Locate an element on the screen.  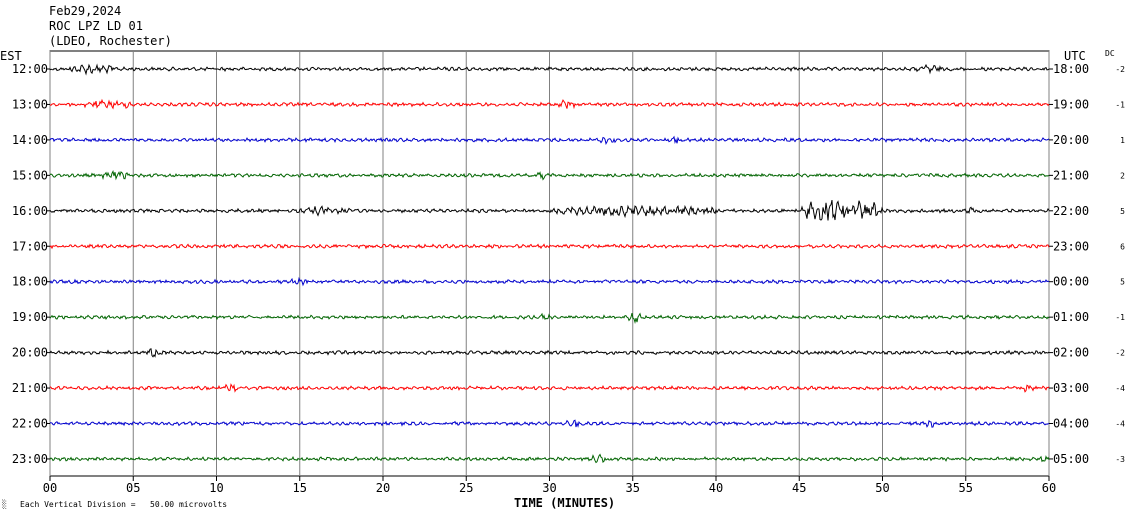
dc-offset-label: -3 is located at coordinates (1120, 459).